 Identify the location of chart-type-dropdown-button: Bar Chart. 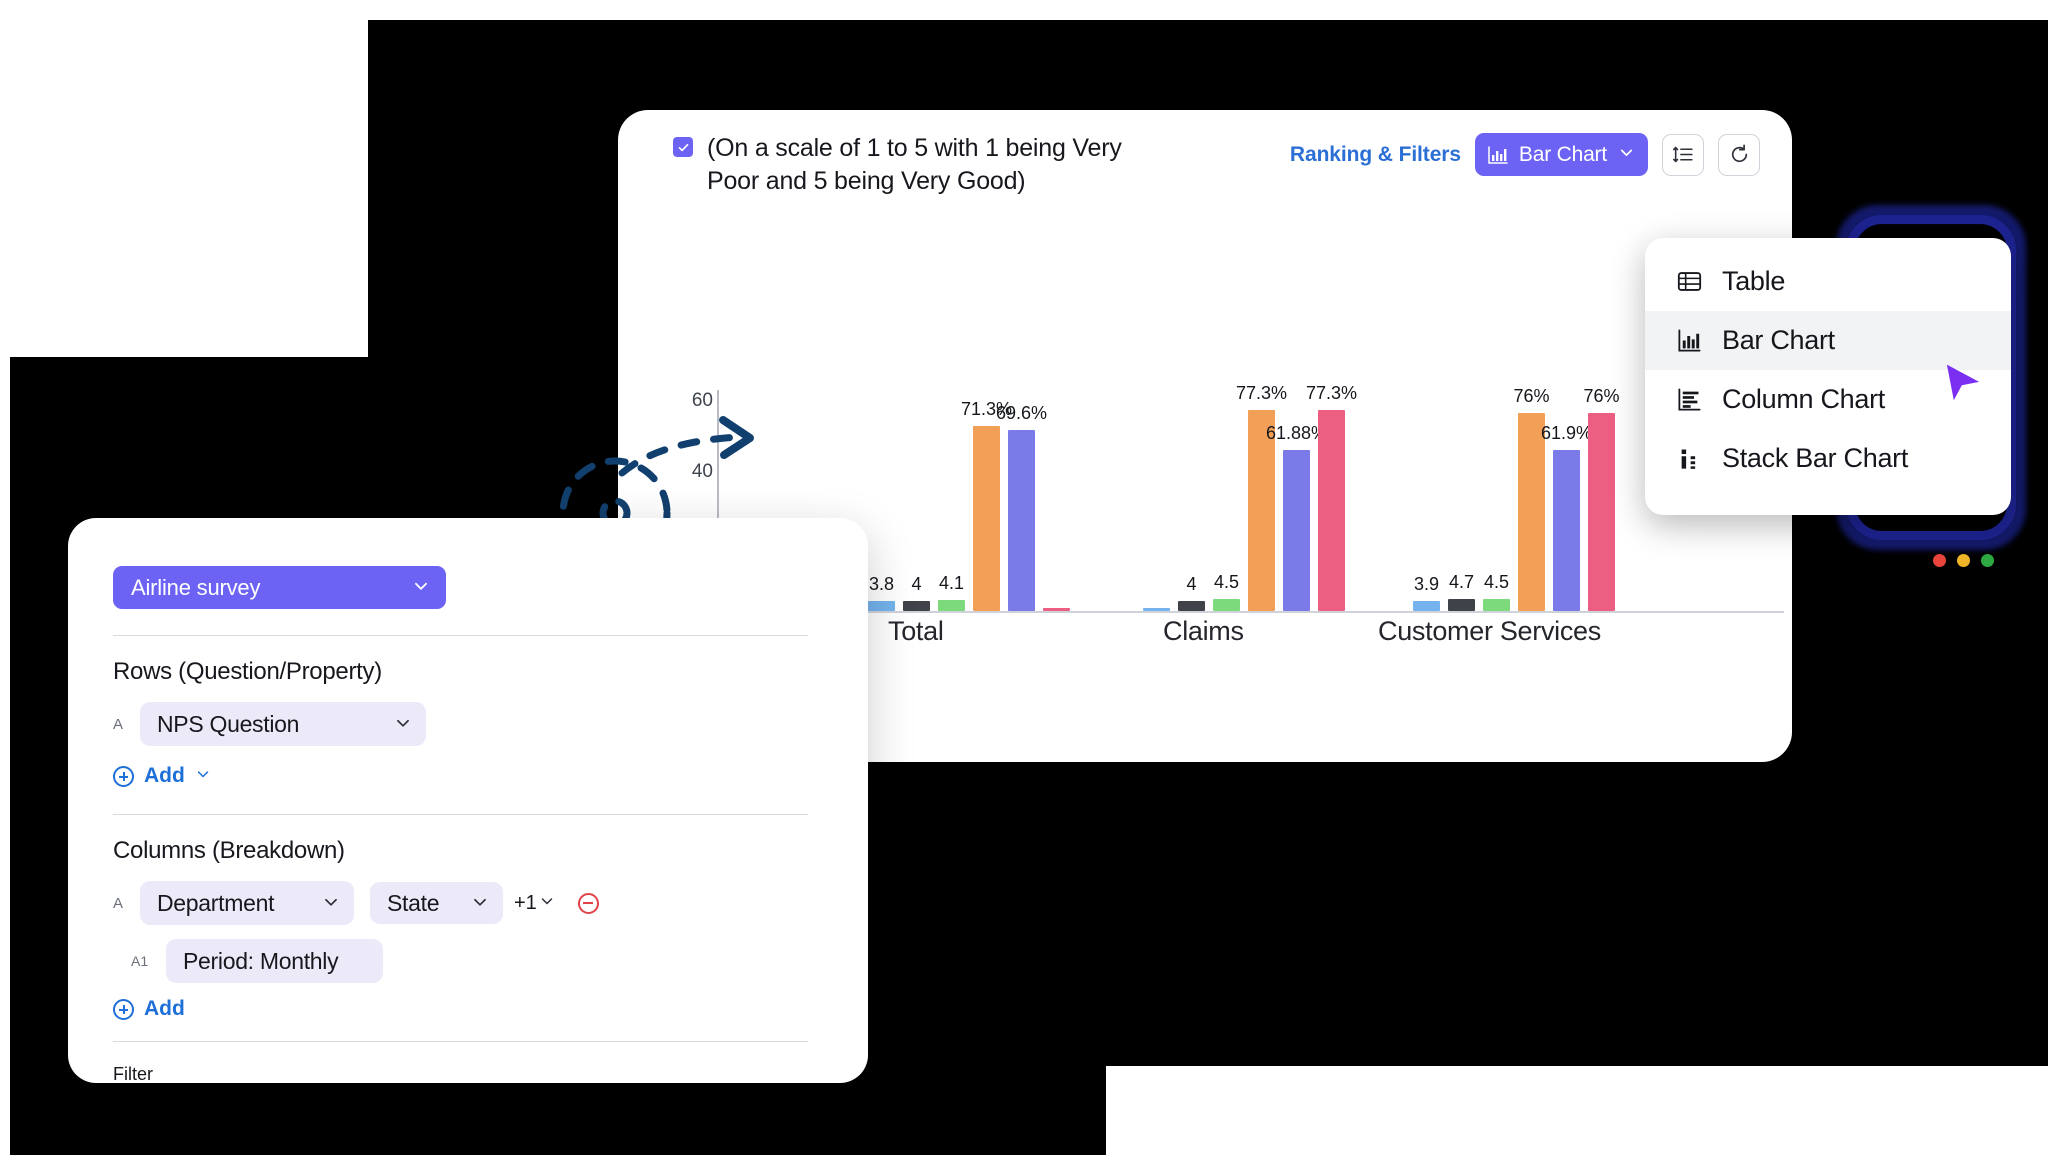
(1561, 154).